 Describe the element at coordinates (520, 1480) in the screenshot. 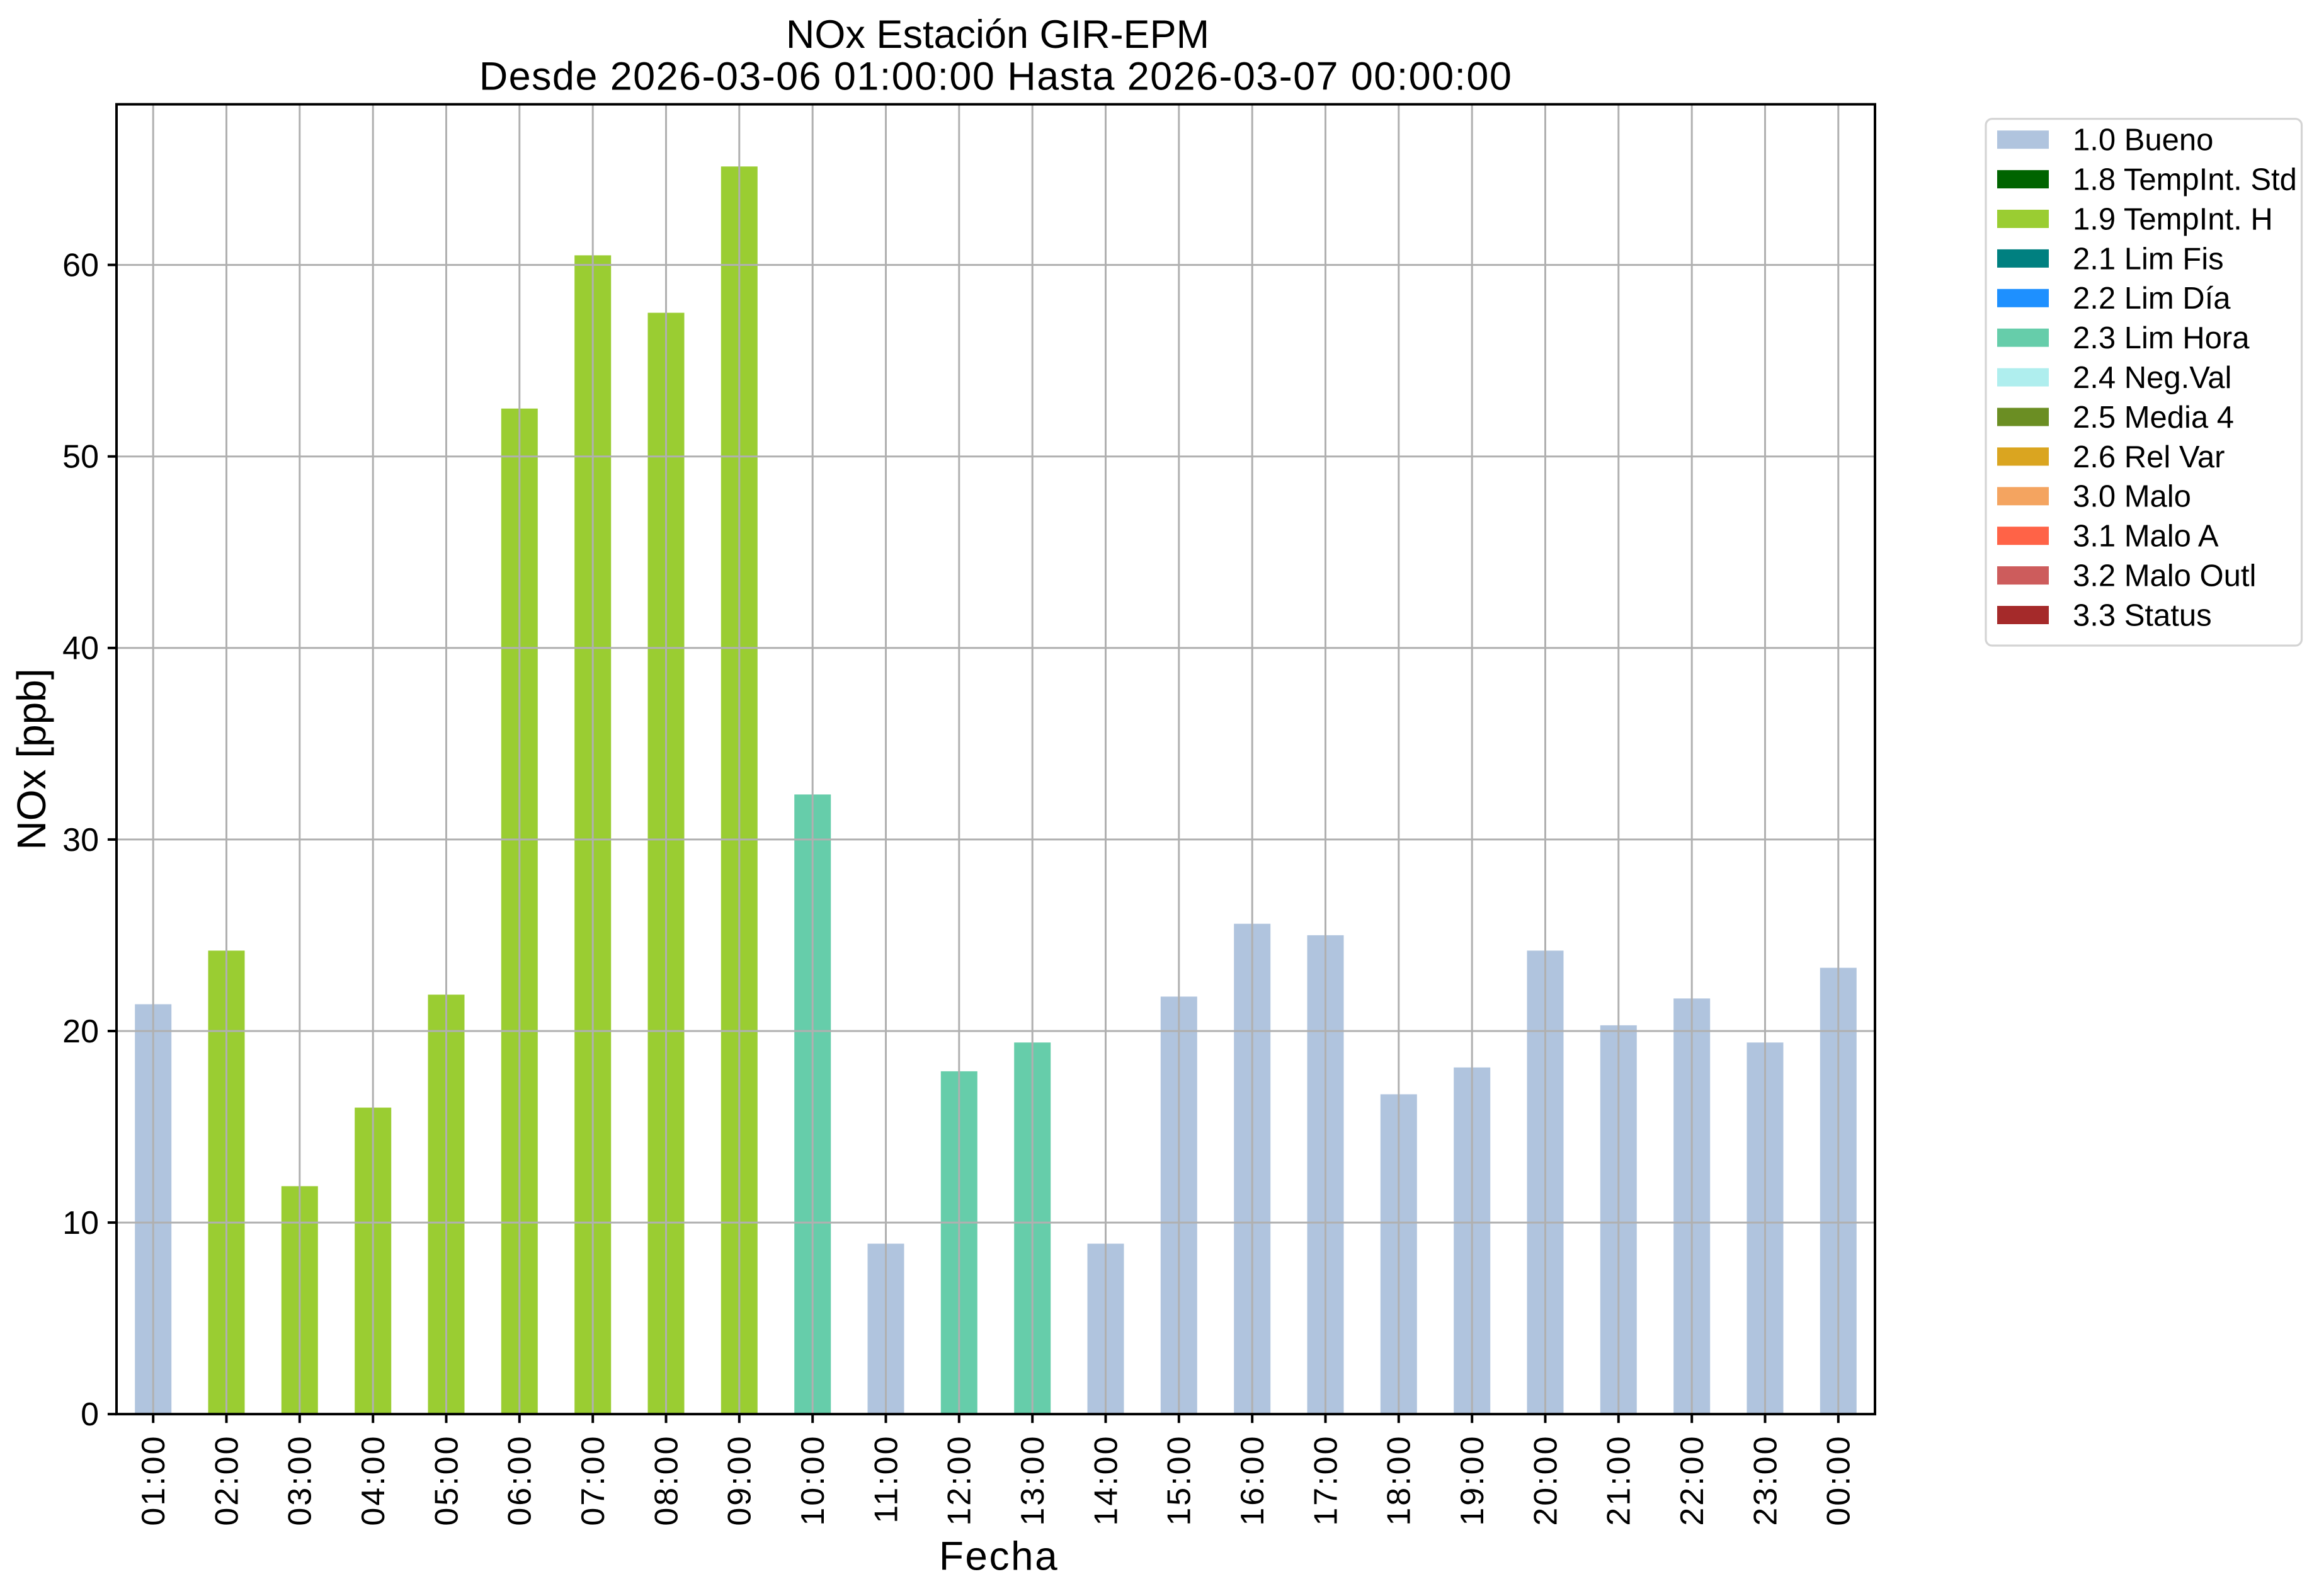

I see `svg-text: 06:00` at that location.